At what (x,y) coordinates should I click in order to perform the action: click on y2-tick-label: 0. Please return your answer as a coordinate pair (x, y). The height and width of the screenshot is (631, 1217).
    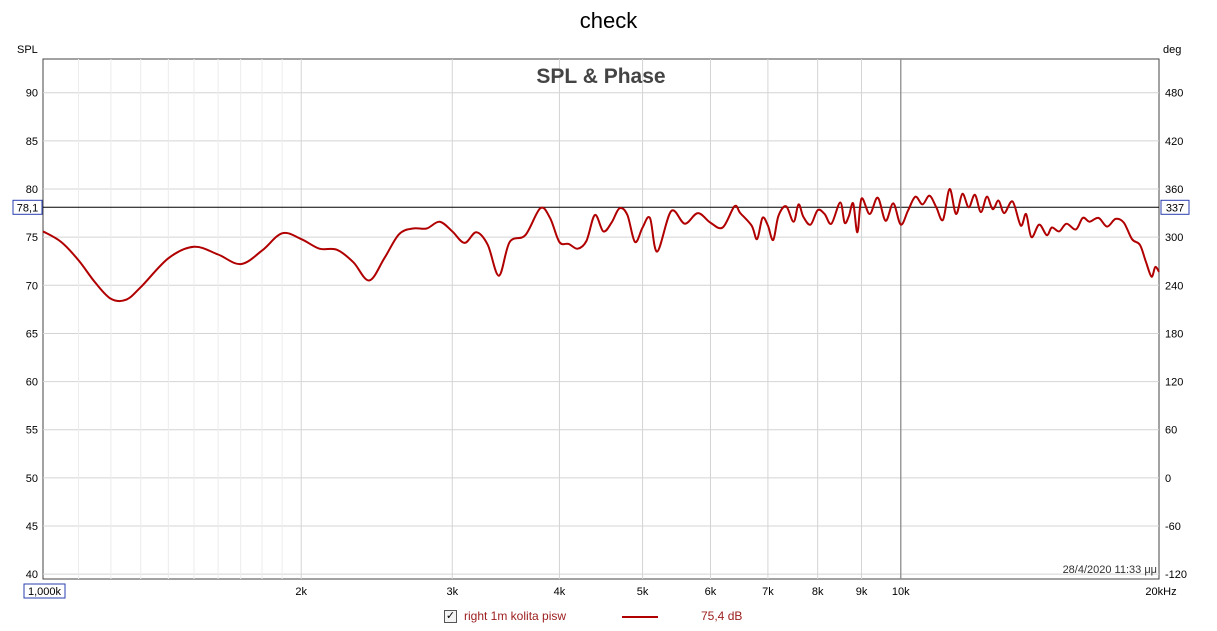
    Looking at the image, I should click on (1168, 479).